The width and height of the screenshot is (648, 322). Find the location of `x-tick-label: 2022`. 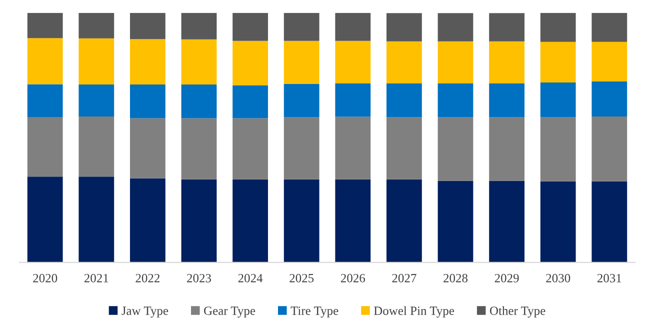

x-tick-label: 2022 is located at coordinates (148, 278).